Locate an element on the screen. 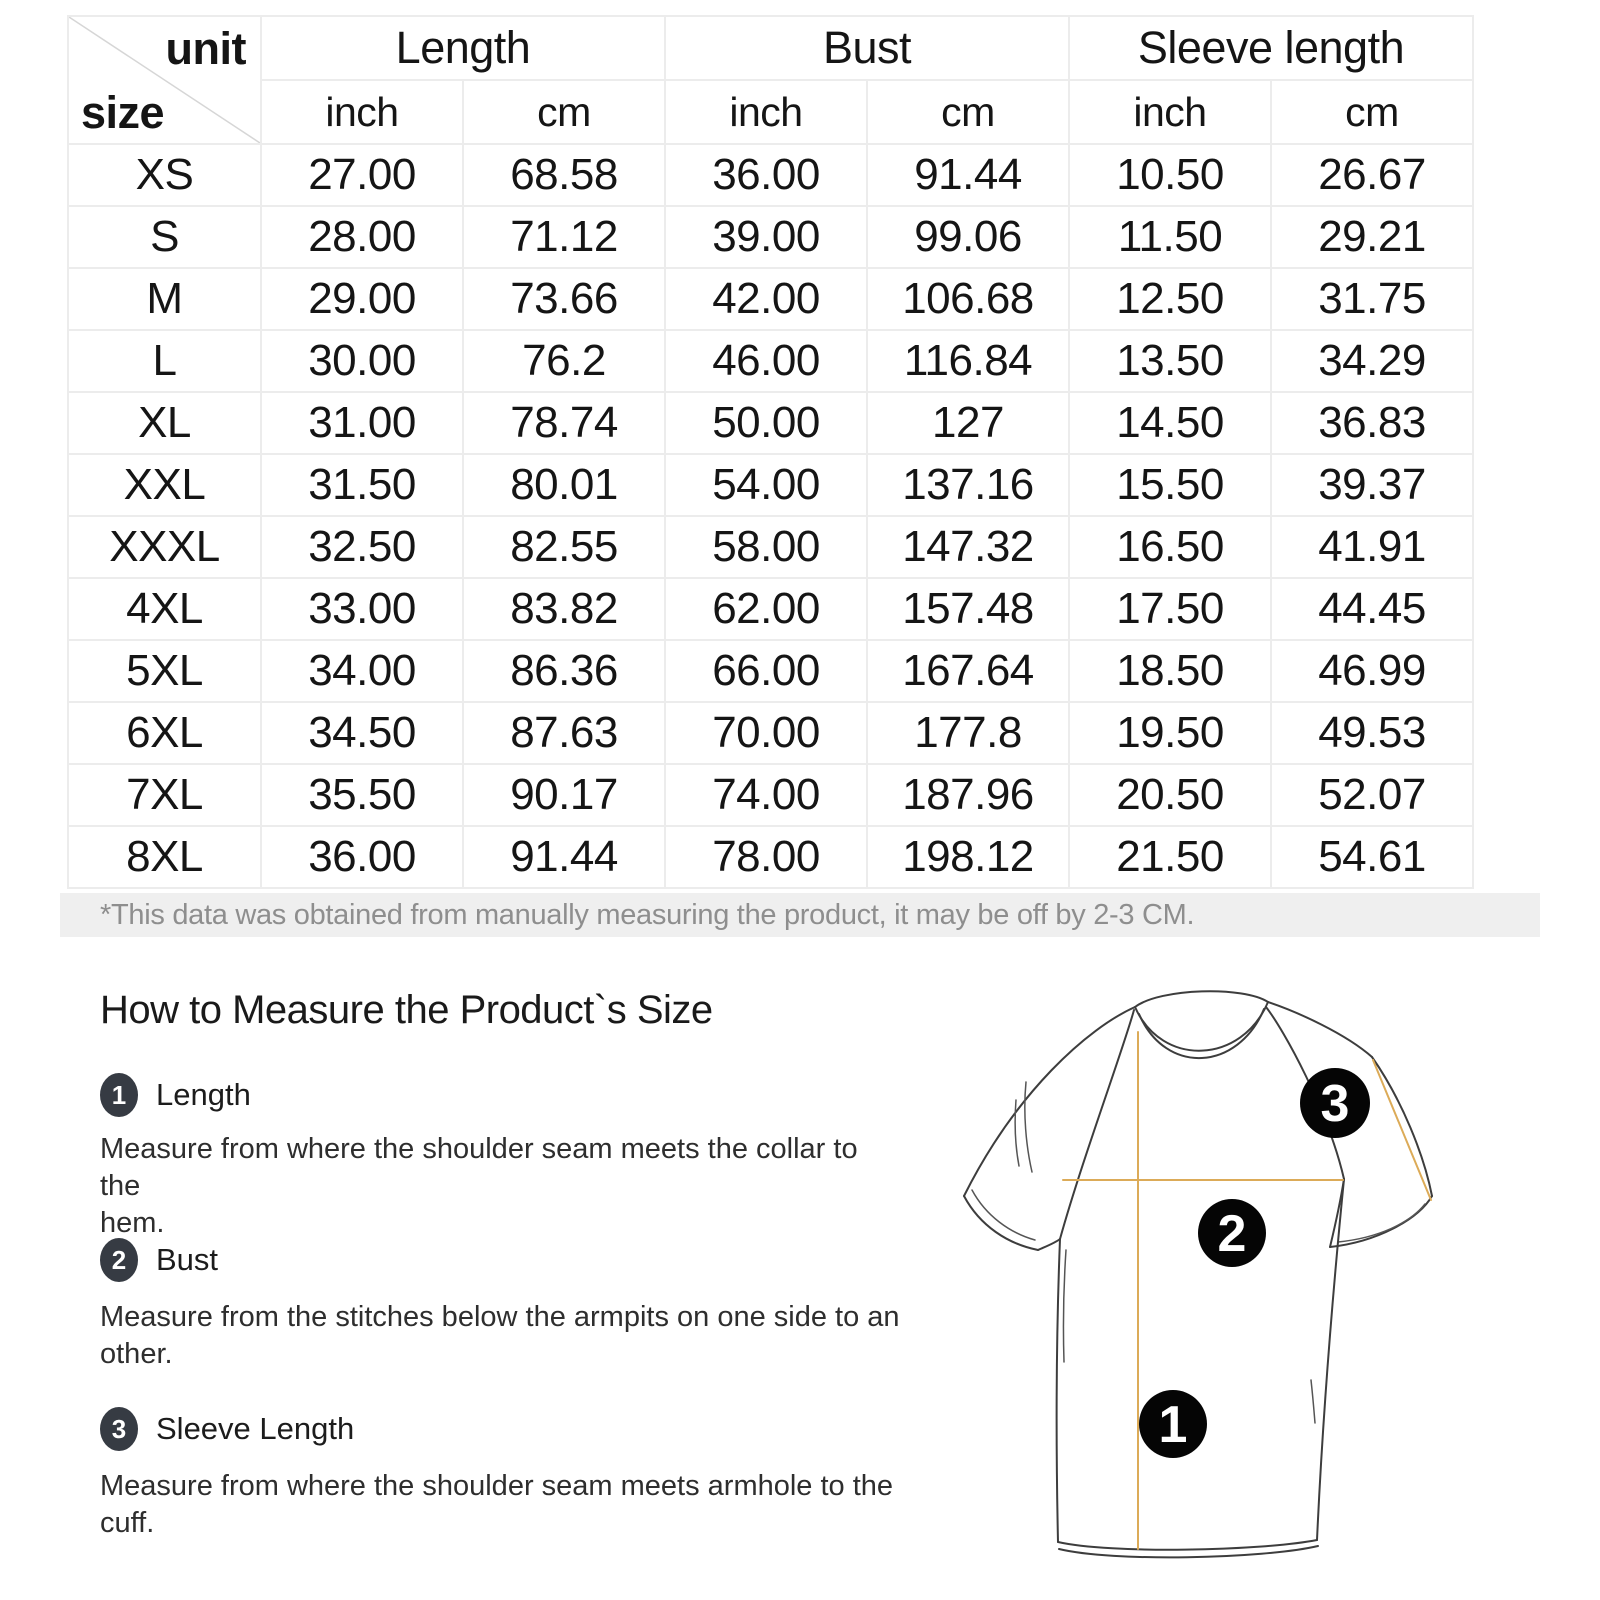 The height and width of the screenshot is (1600, 1600). size-value-cell: 127 is located at coordinates (968, 423).